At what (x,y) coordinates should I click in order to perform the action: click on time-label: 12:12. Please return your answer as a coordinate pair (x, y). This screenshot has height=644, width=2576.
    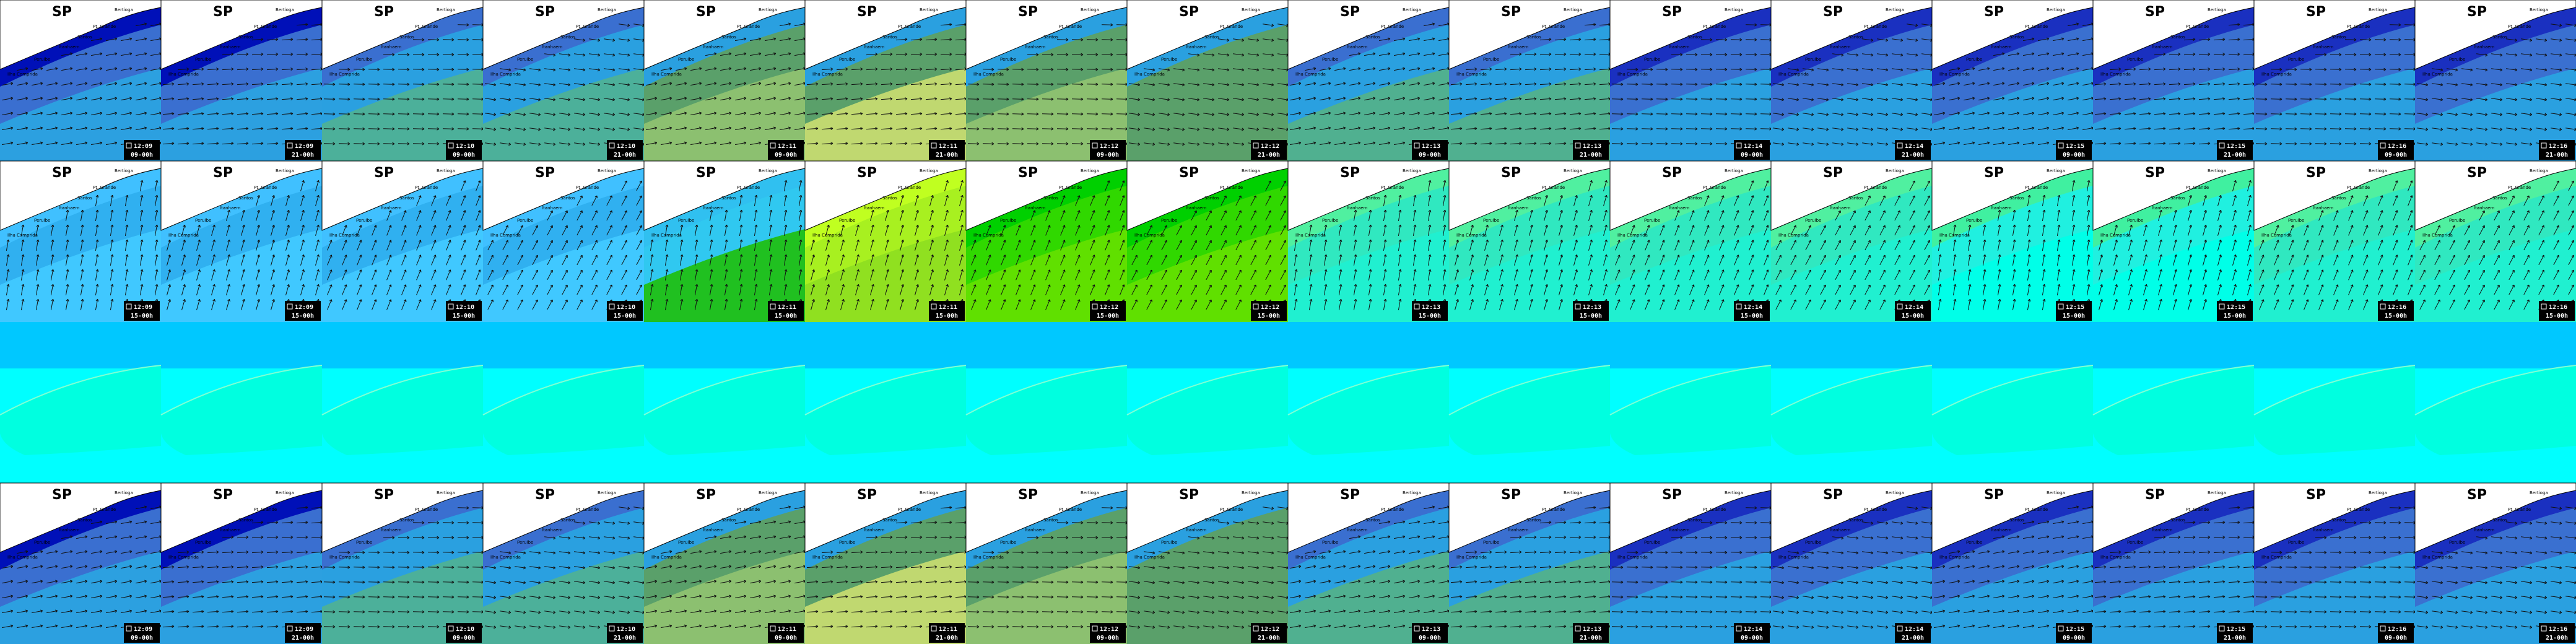
    Looking at the image, I should click on (1109, 146).